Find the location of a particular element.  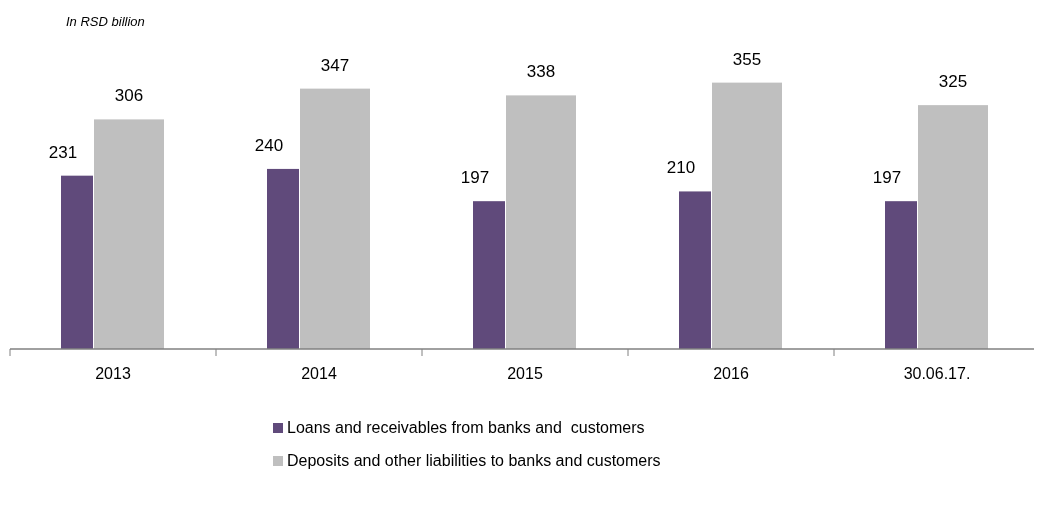

data-label: 210 is located at coordinates (681, 168).